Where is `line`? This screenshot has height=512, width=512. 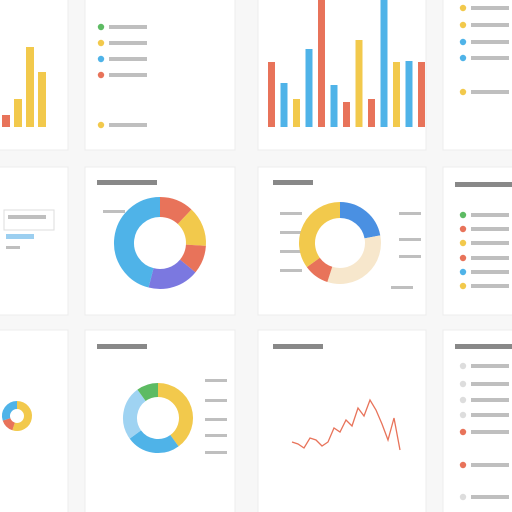 line is located at coordinates (346, 424).